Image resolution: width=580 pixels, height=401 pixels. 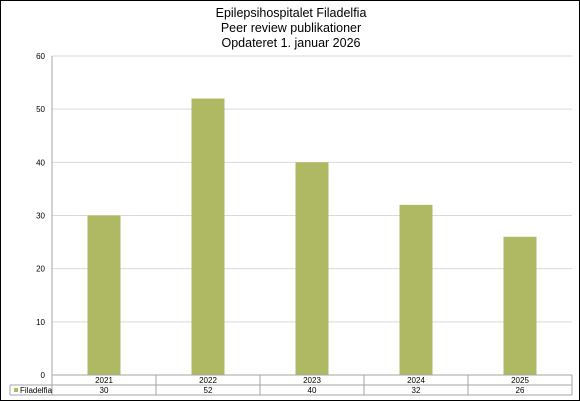 I want to click on x-tick-label: 2024, so click(x=416, y=380).